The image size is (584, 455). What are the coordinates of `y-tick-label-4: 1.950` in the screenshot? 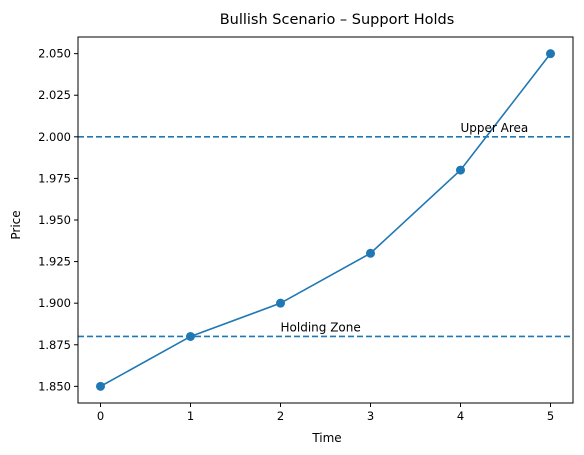 It's located at (54, 220).